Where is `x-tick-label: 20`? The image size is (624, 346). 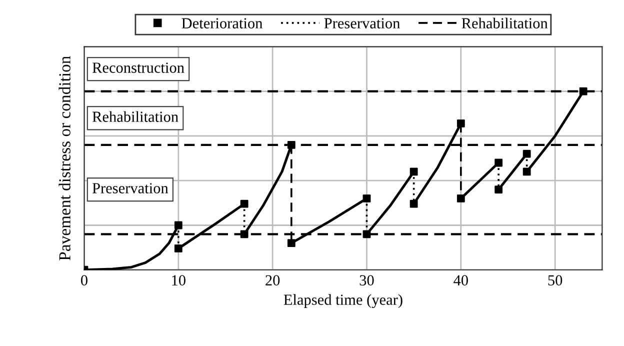 x-tick-label: 20 is located at coordinates (273, 280).